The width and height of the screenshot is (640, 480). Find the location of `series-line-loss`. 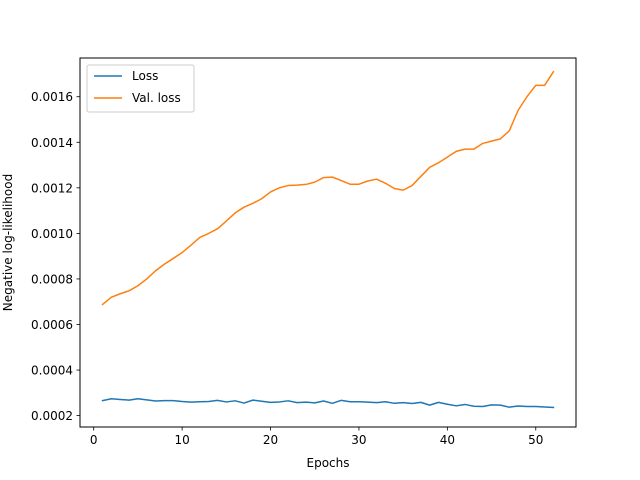

series-line-loss is located at coordinates (328, 403).